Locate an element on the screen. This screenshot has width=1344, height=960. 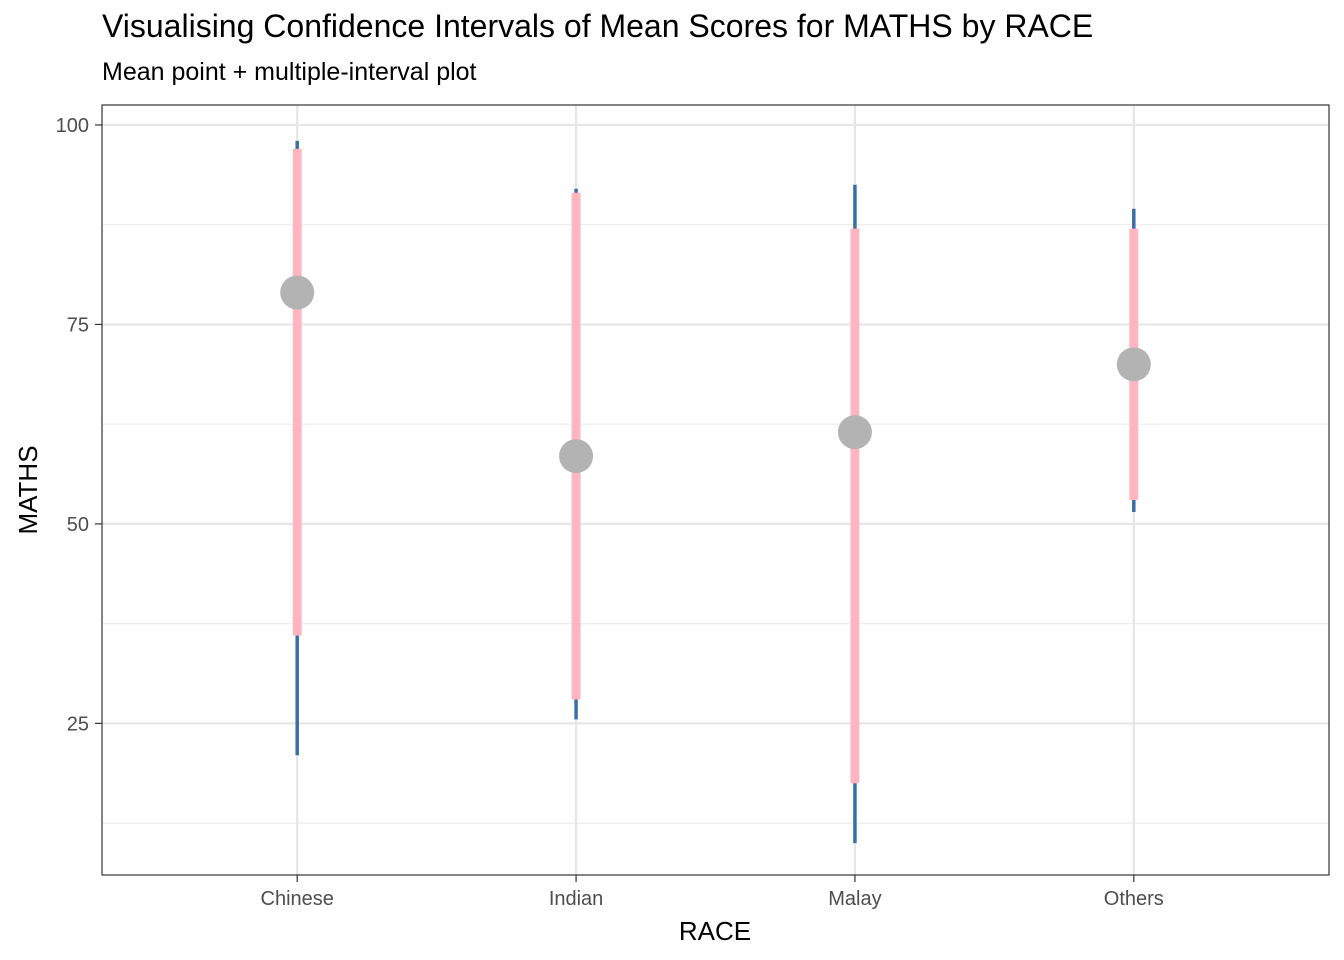
mean-point-chinese is located at coordinates (297, 292).